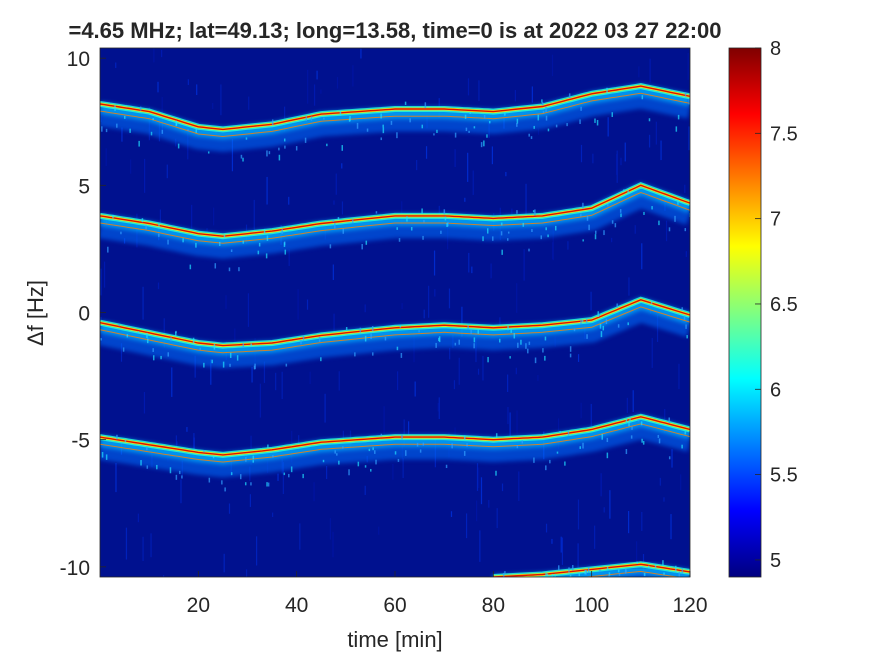 The image size is (875, 656). I want to click on trace-spread, so click(595, 570).